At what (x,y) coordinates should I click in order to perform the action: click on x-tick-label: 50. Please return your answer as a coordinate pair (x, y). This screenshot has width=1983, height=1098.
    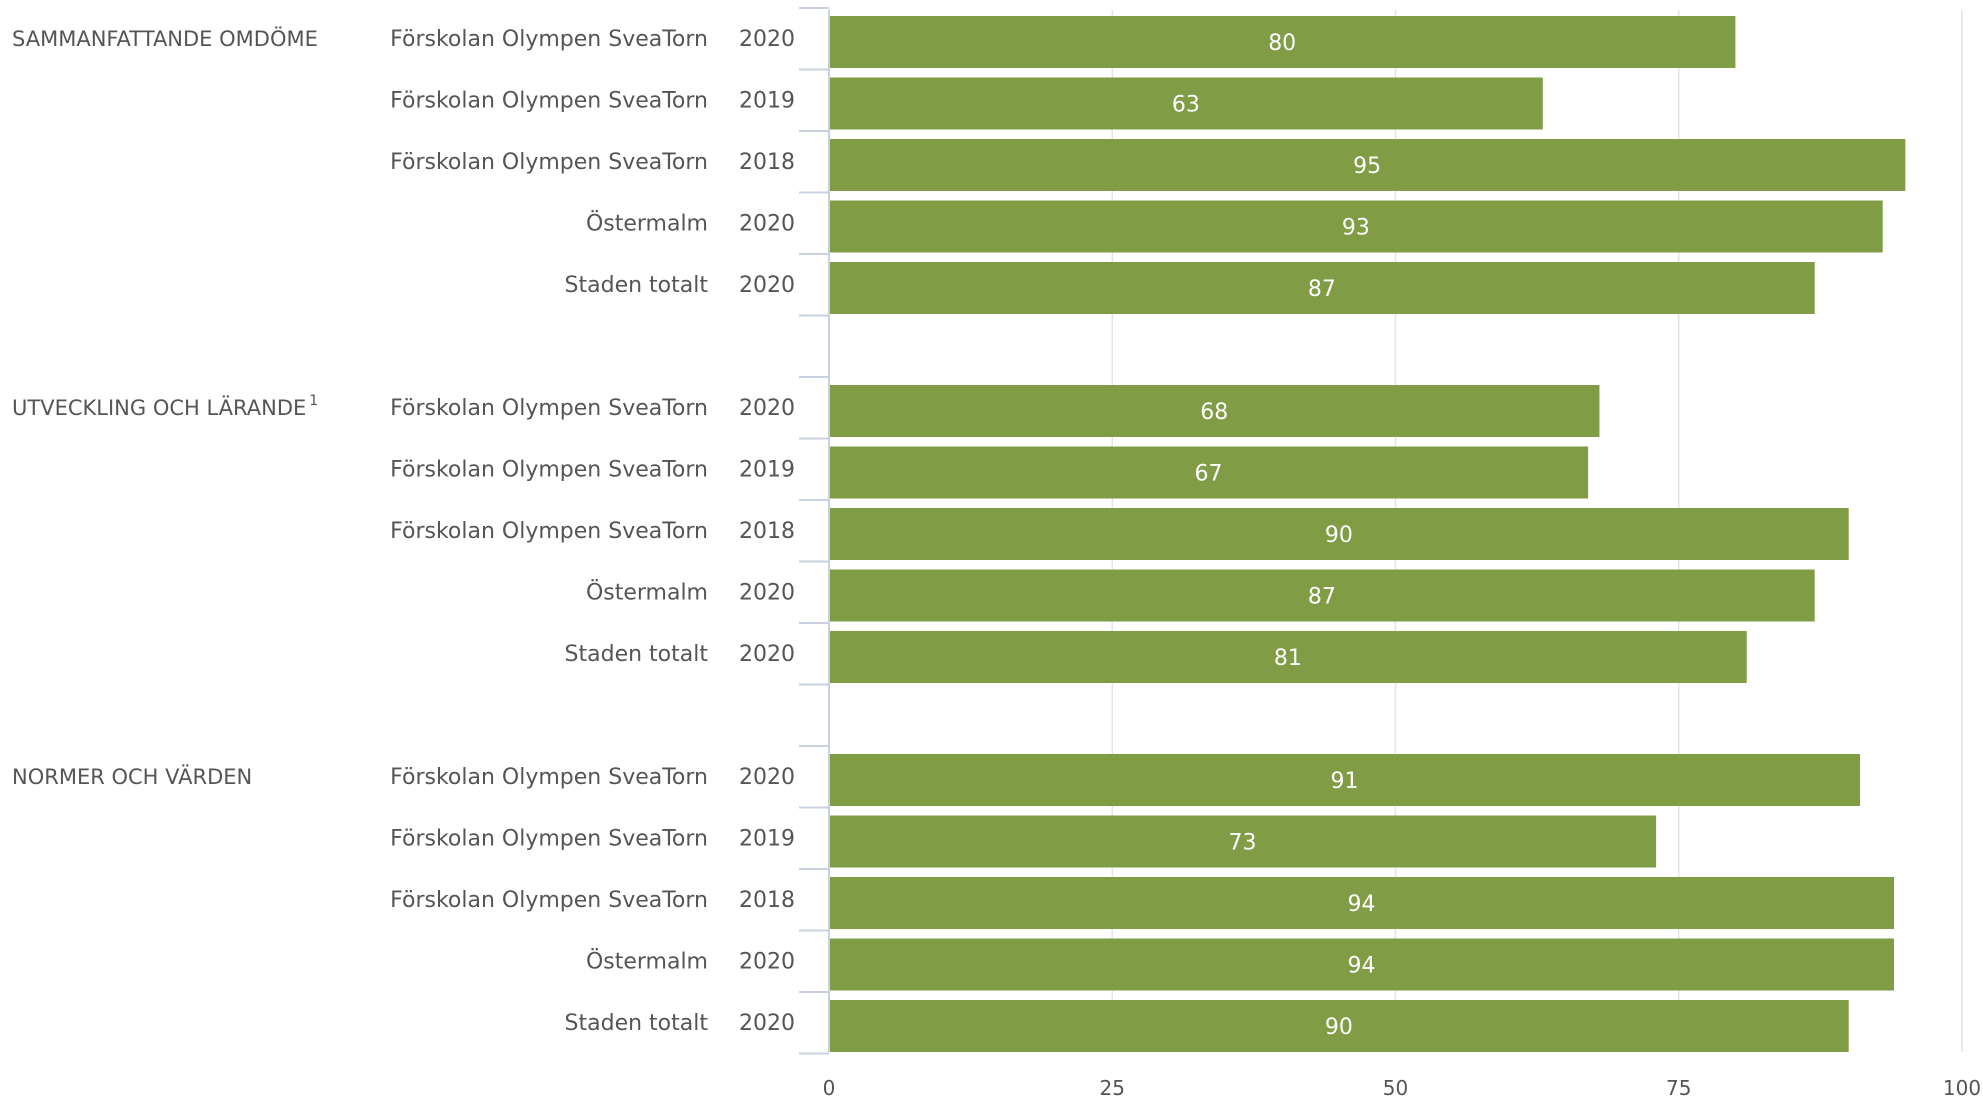
    Looking at the image, I should click on (1395, 1087).